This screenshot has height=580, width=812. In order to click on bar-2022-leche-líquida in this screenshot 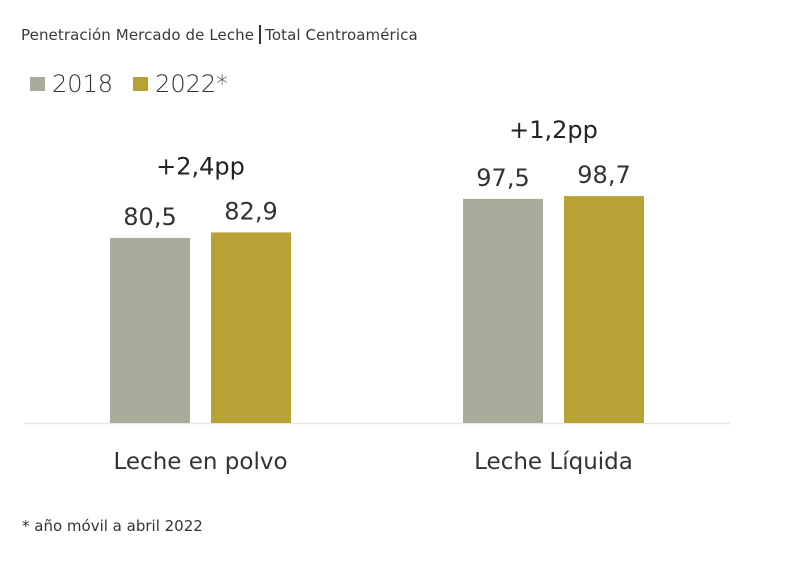, I will do `click(604, 309)`.